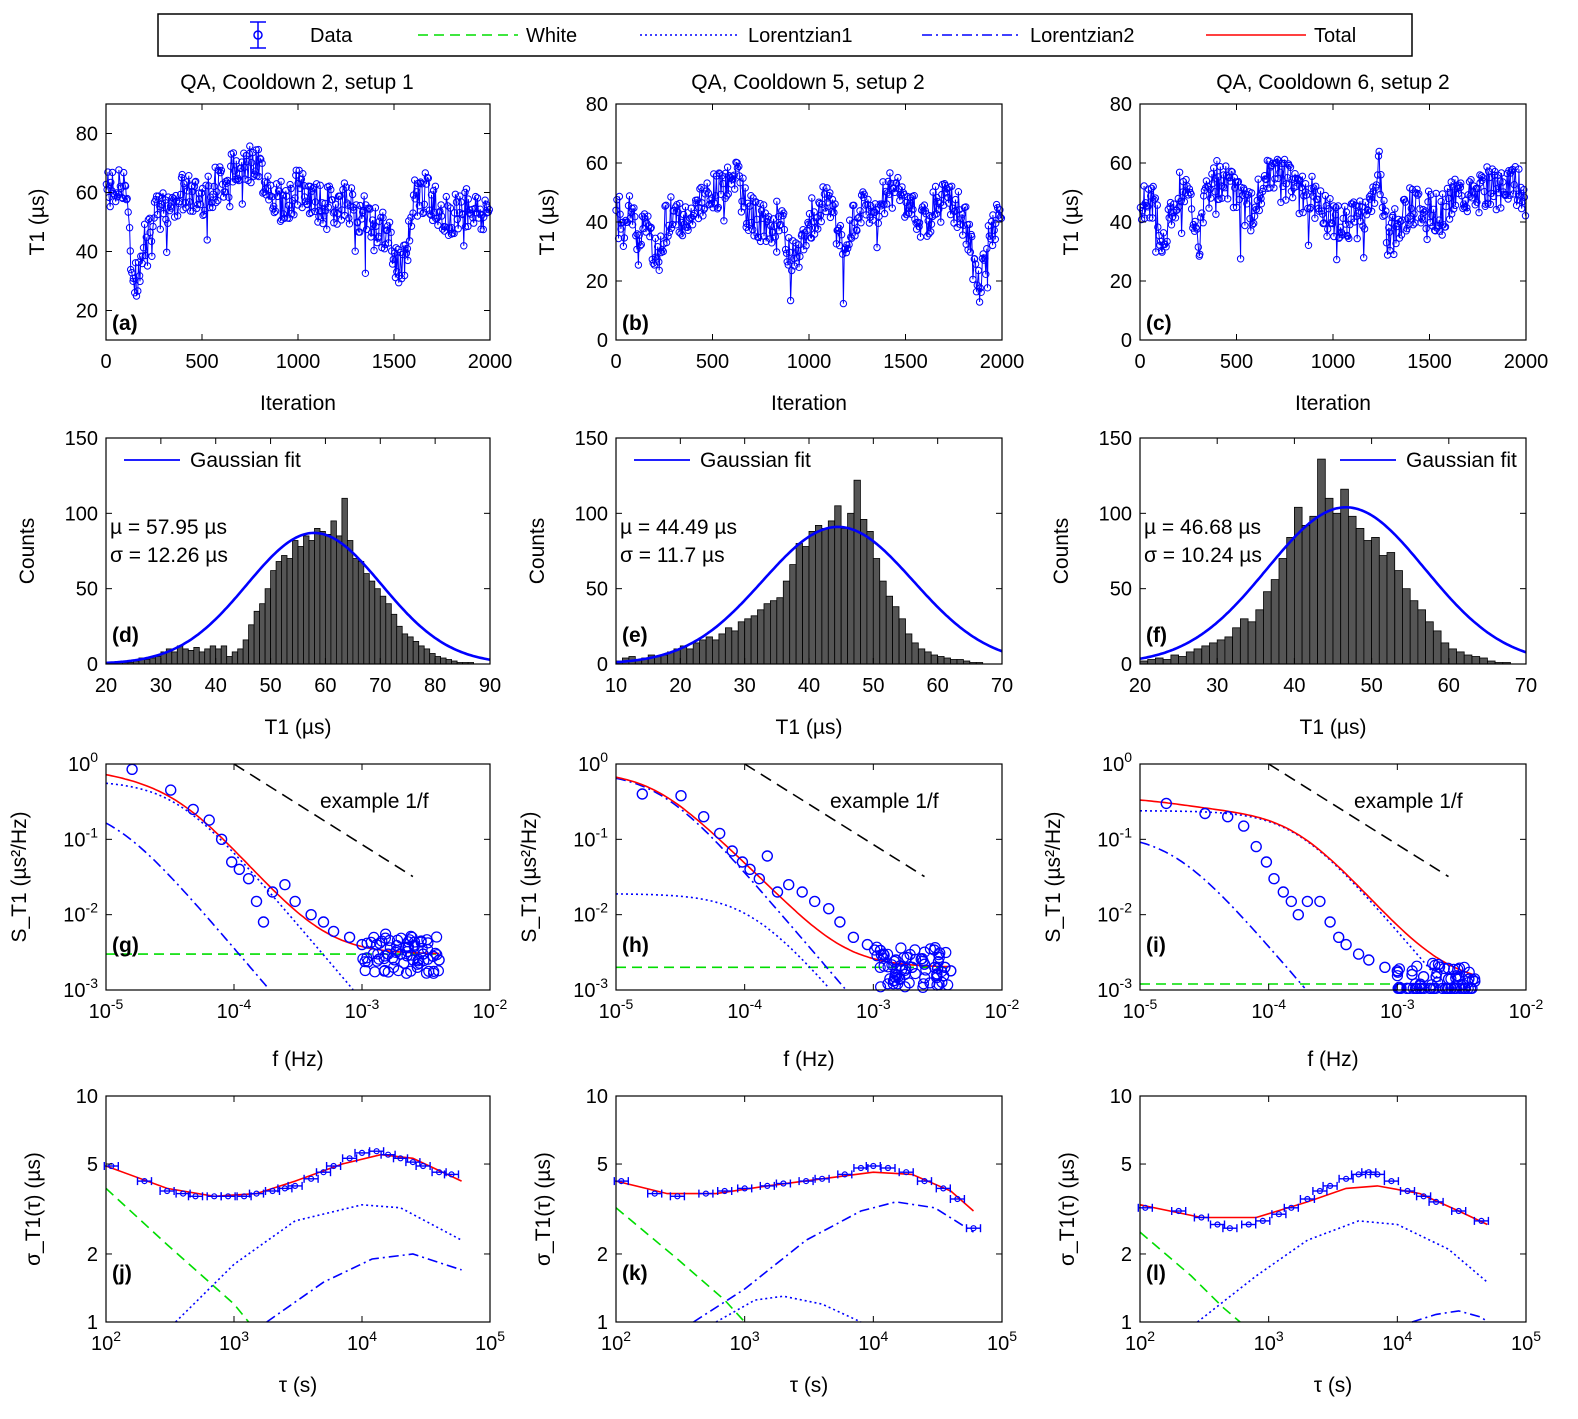 The width and height of the screenshot is (1578, 1419). Describe the element at coordinates (92, 1323) in the screenshot. I see `y-tick-label-j-0: 1` at that location.